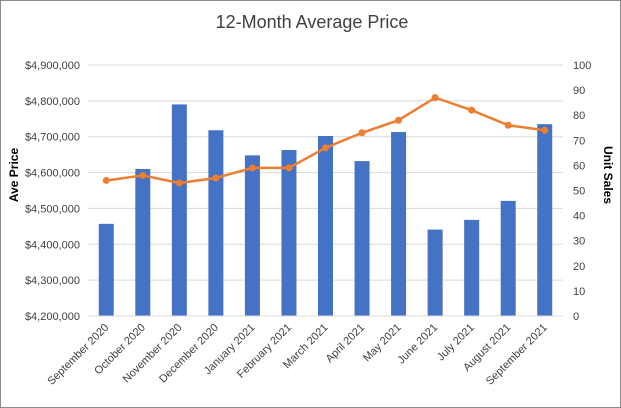 This screenshot has height=408, width=621. What do you see at coordinates (579, 292) in the screenshot?
I see `y2-tick-label: 10` at bounding box center [579, 292].